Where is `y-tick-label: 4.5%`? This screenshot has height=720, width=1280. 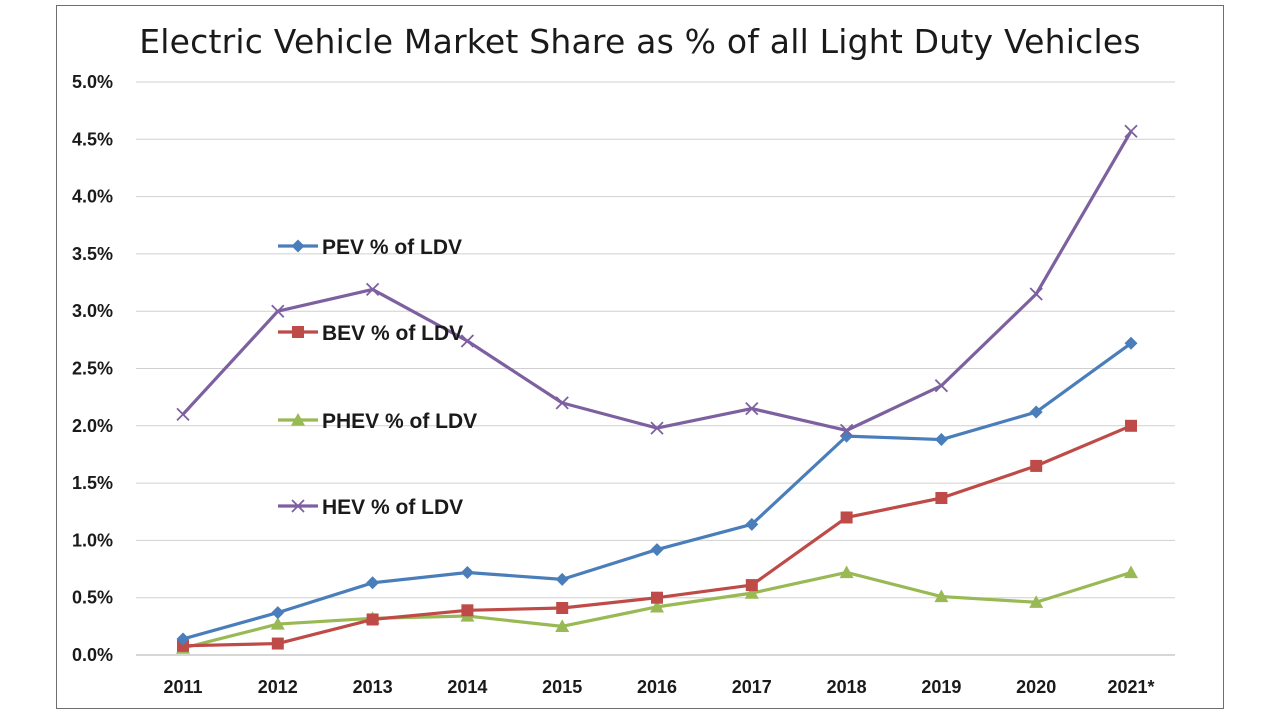
y-tick-label: 4.5% is located at coordinates (92, 139).